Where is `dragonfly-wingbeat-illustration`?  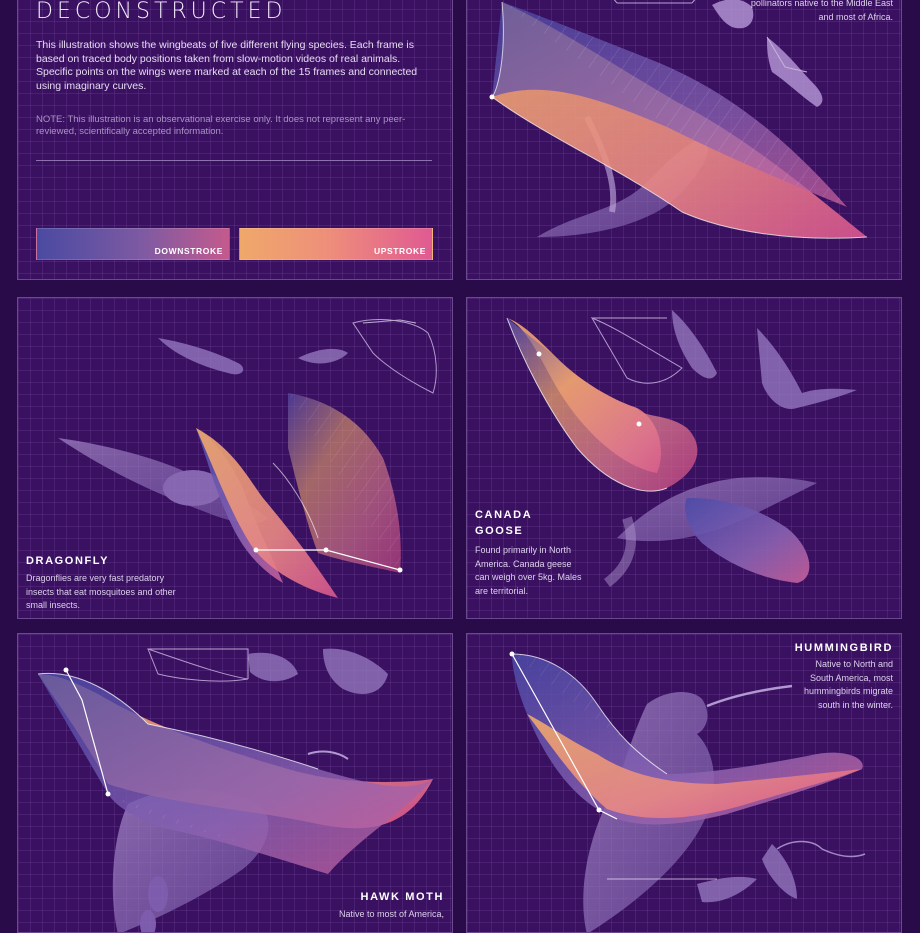
dragonfly-wingbeat-illustration is located at coordinates (247, 458).